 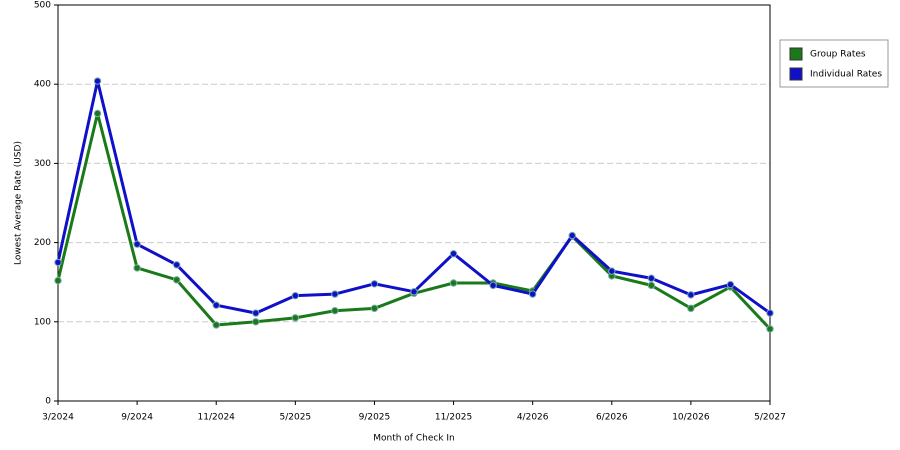 I want to click on y-tick-label: 100, so click(x=42, y=322).